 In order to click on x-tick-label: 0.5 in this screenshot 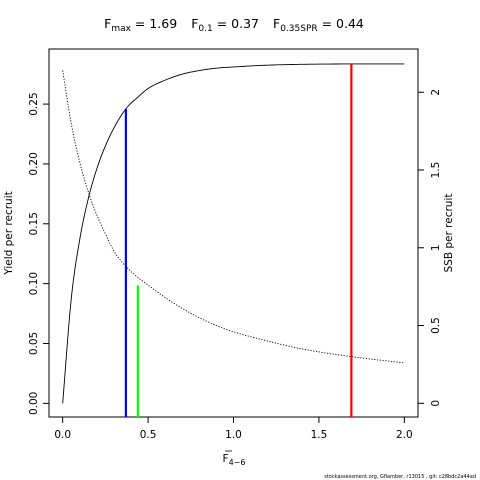, I will do `click(148, 435)`.